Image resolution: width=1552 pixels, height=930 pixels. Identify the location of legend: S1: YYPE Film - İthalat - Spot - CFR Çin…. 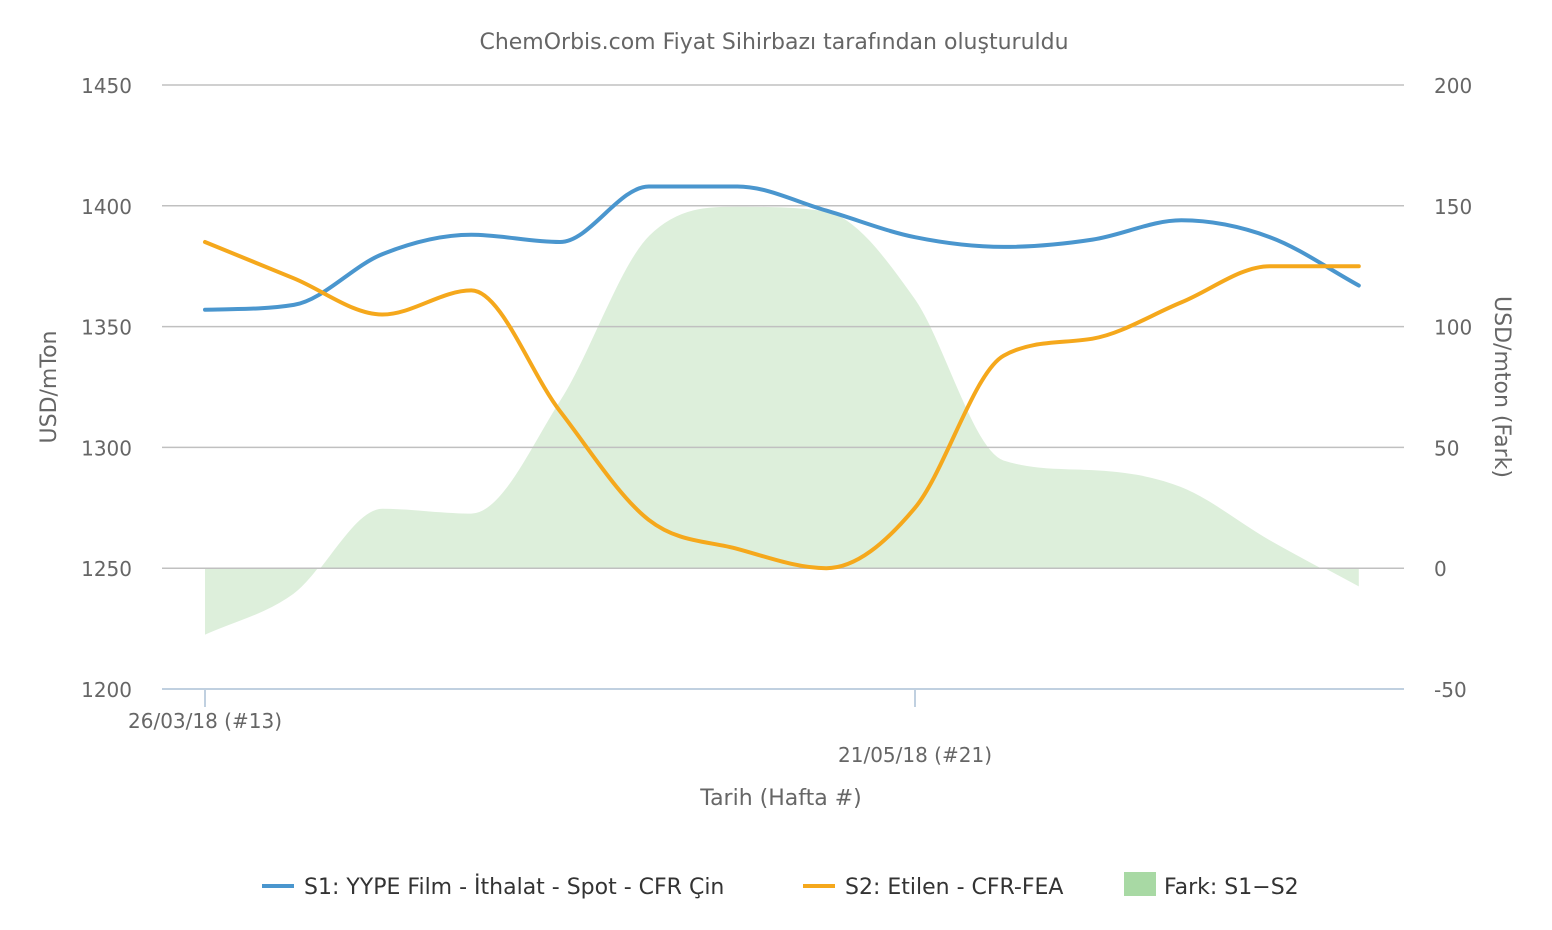
(780, 886).